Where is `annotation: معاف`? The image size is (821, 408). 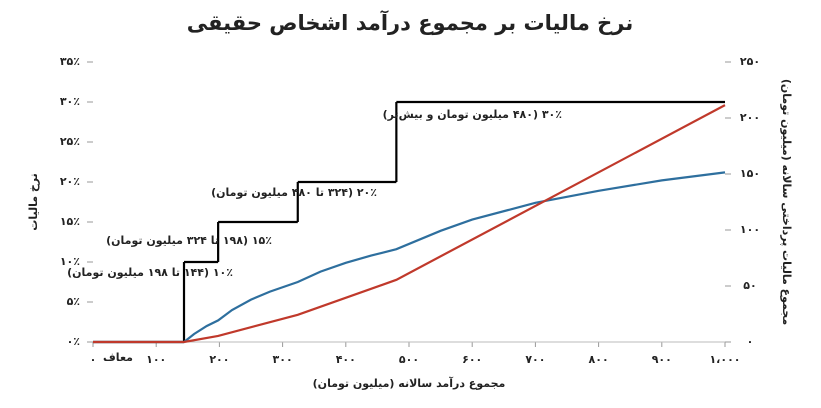 annotation: معاف is located at coordinates (118, 357).